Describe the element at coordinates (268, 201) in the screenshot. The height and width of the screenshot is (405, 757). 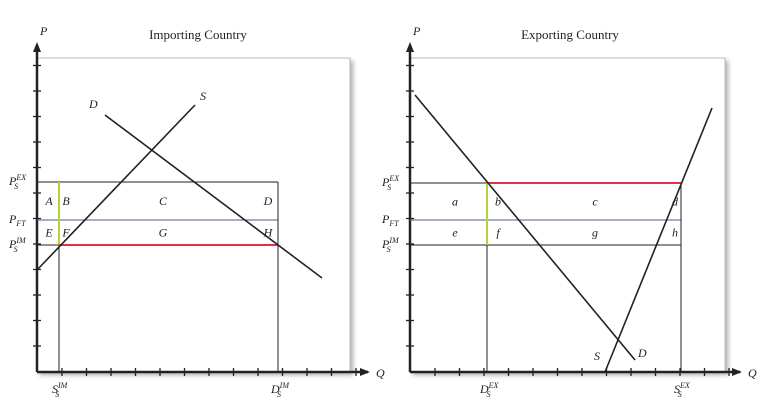
I see `area-label: D` at that location.